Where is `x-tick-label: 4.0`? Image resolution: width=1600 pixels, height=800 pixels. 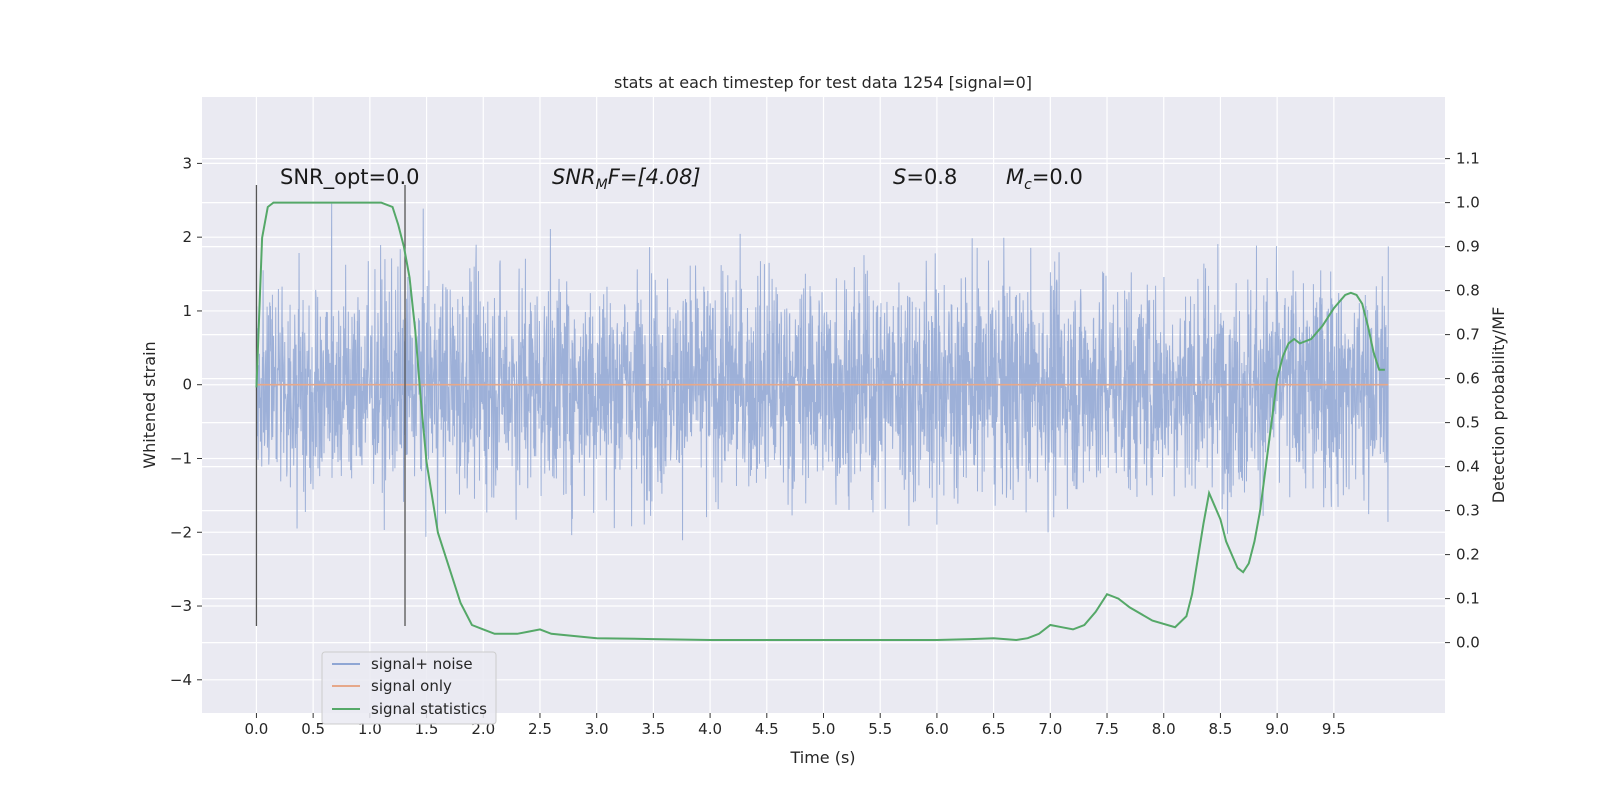
x-tick-label: 4.0 is located at coordinates (710, 729).